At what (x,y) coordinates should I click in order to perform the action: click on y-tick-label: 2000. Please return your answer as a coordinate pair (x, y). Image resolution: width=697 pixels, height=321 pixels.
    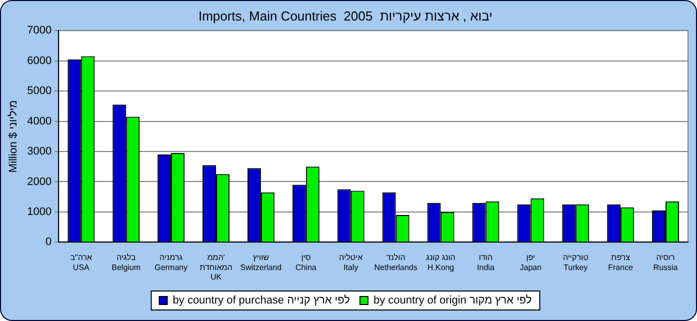
    Looking at the image, I should click on (39, 182).